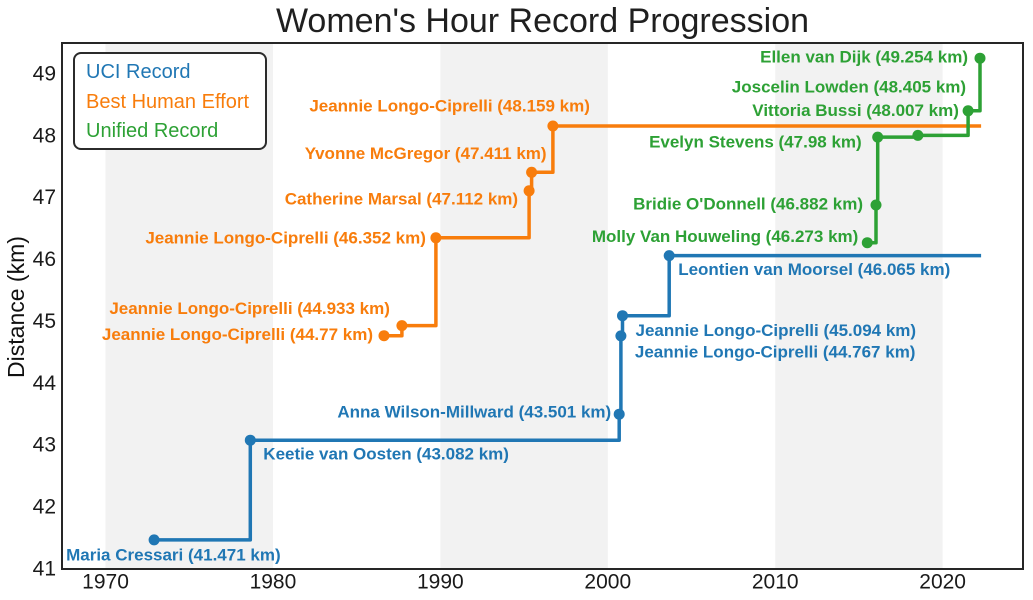 This screenshot has height=600, width=1033. I want to click on y-tick-label: 43, so click(44, 445).